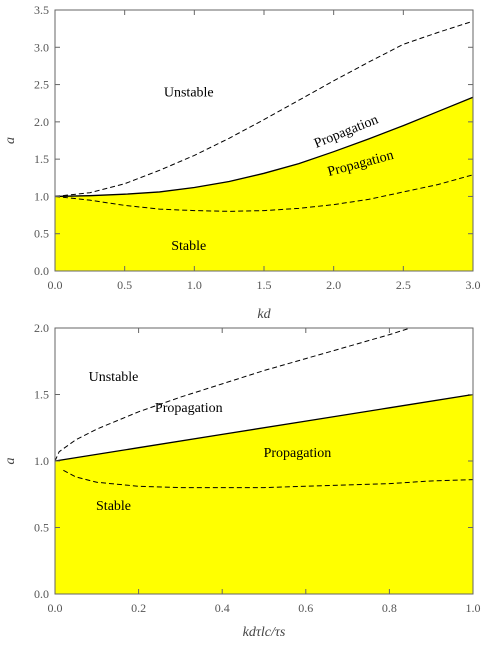 This screenshot has height=645, width=485. I want to click on y-tick-label: 3.5, so click(41, 10).